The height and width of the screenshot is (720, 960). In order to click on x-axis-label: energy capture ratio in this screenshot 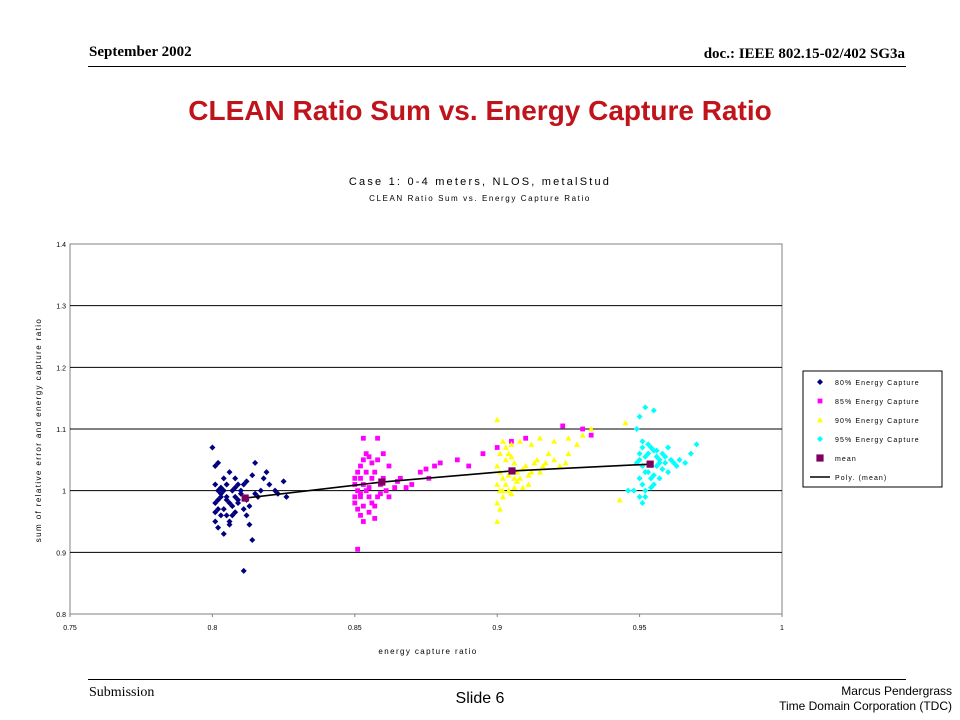, I will do `click(427, 651)`.